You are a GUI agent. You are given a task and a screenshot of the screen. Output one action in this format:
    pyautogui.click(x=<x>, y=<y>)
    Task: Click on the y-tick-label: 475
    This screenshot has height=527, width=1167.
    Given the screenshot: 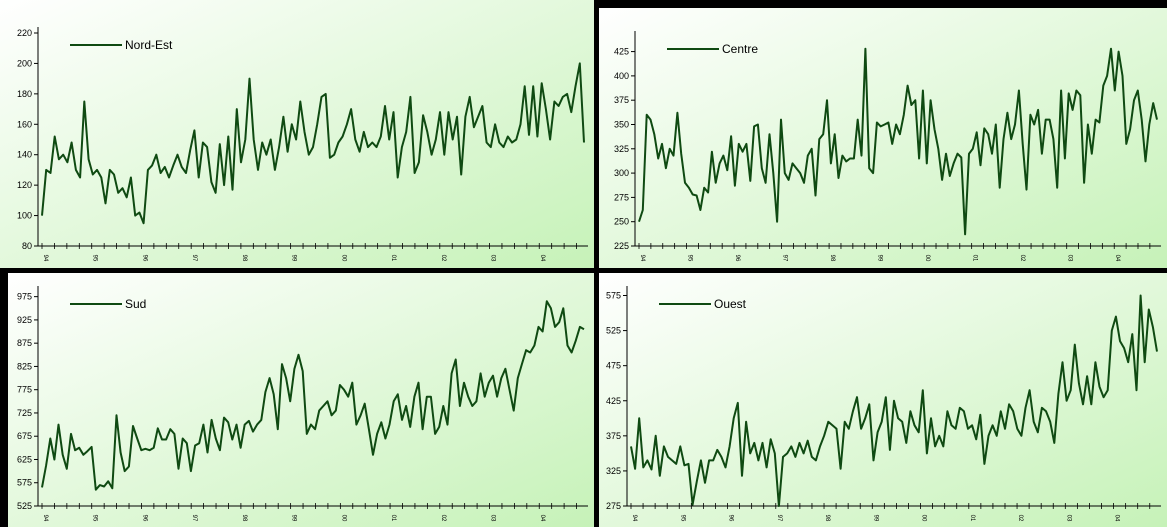 What is the action you would take?
    pyautogui.click(x=613, y=366)
    